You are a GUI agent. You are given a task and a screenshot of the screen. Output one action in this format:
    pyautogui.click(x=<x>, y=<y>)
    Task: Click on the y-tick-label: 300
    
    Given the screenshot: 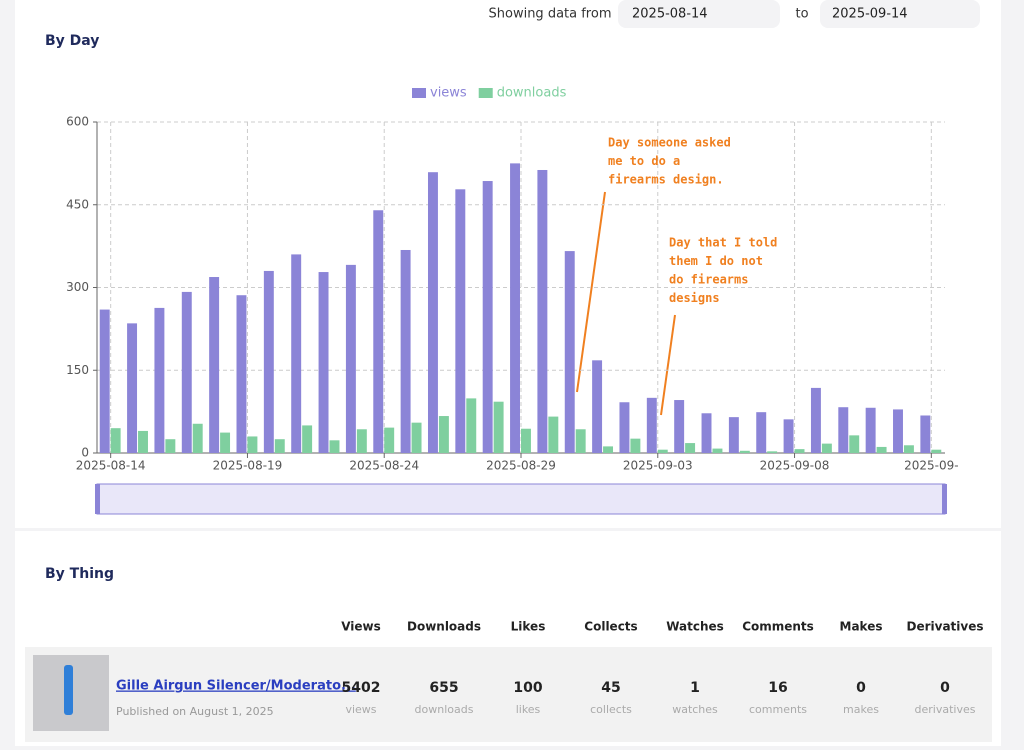 What is the action you would take?
    pyautogui.click(x=77, y=287)
    